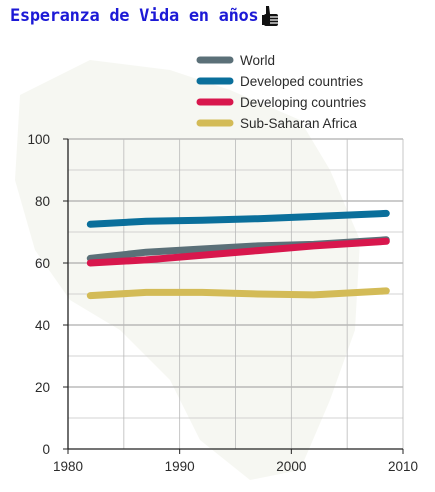  Describe the element at coordinates (38, 139) in the screenshot. I see `y-tick-label: 100` at that location.